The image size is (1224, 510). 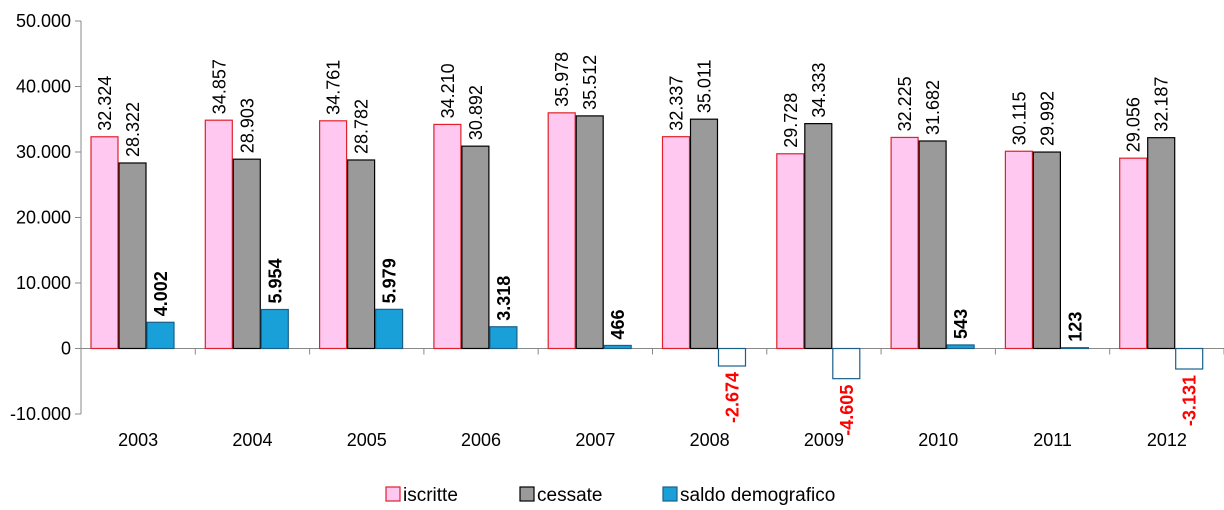 What do you see at coordinates (846, 363) in the screenshot?
I see `bar-saldo-demografico-2009` at bounding box center [846, 363].